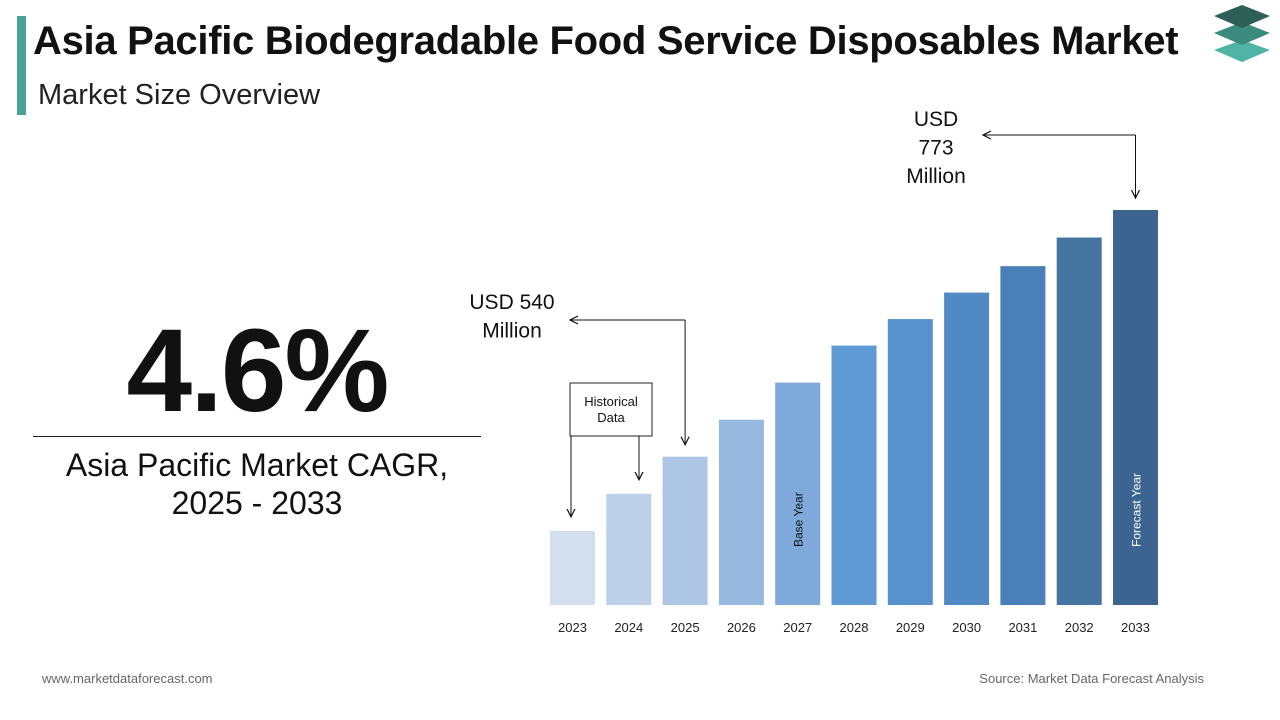 This screenshot has width=1280, height=720. Describe the element at coordinates (910, 627) in the screenshot. I see `x-tick-2029: 2029` at that location.